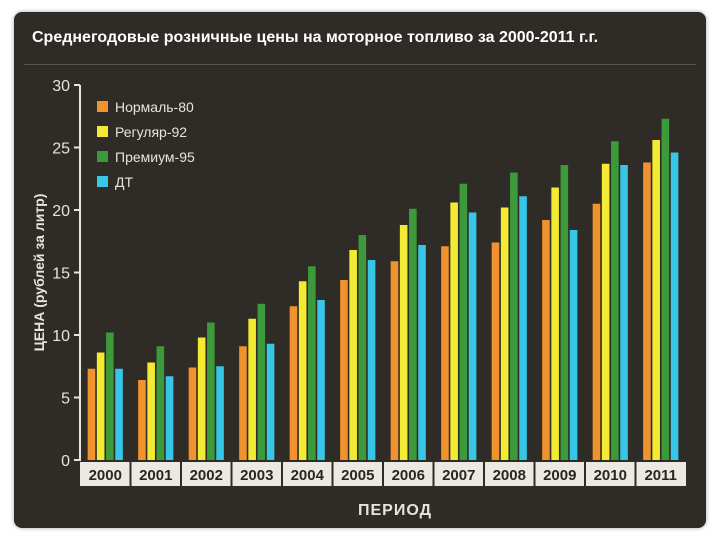 Image resolution: width=720 pixels, height=540 pixels. What do you see at coordinates (308, 475) in the screenshot?
I see `x-tick-label: 2004` at bounding box center [308, 475].